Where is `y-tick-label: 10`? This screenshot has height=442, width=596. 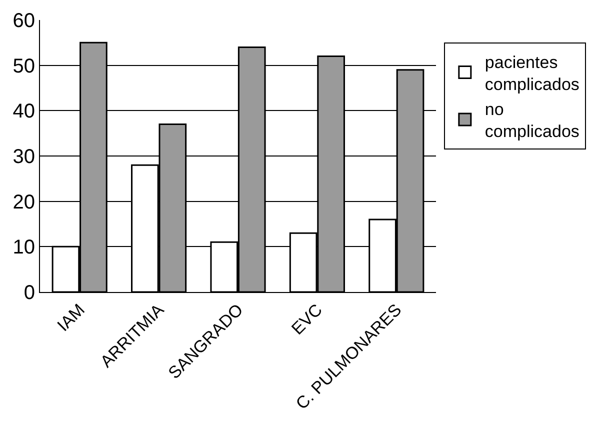
y-tick-label: 10 is located at coordinates (23, 247).